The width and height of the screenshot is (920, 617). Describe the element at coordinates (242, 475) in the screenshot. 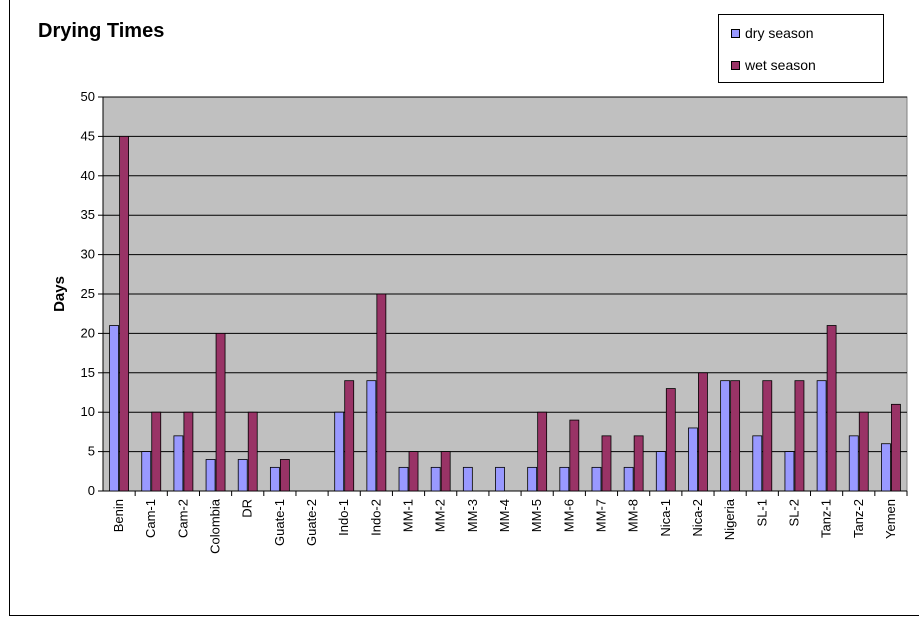

I see `bar-dry-season-dr` at that location.